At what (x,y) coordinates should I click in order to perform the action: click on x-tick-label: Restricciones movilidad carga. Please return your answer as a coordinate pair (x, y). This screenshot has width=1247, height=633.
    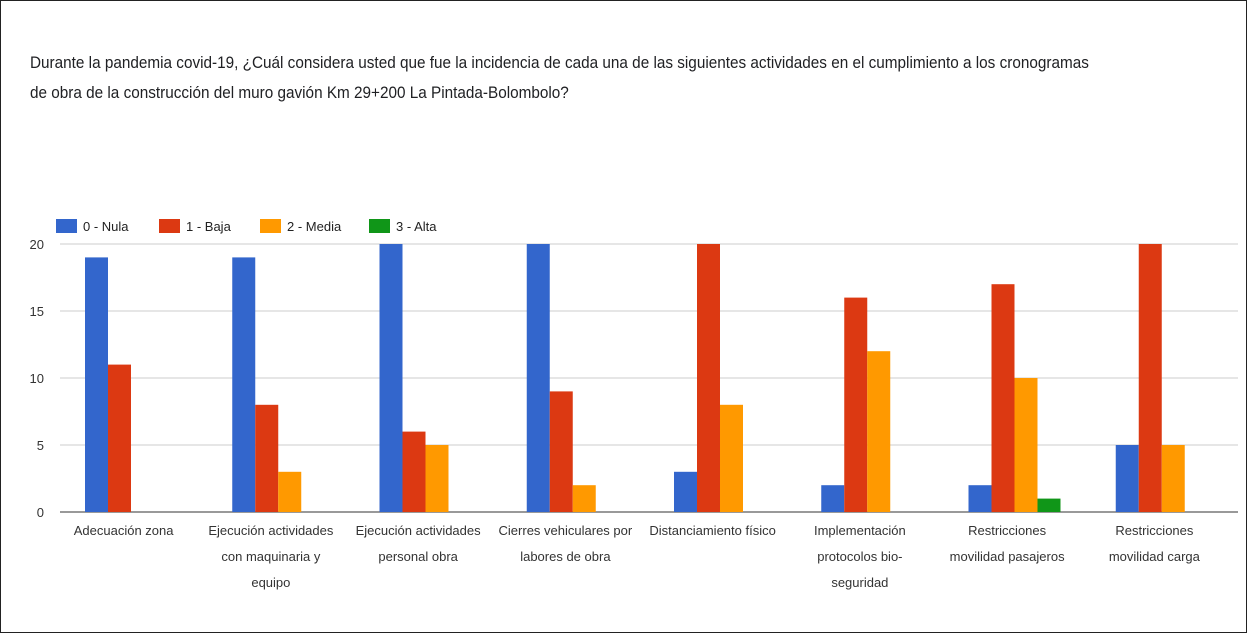
    Looking at the image, I should click on (1154, 544).